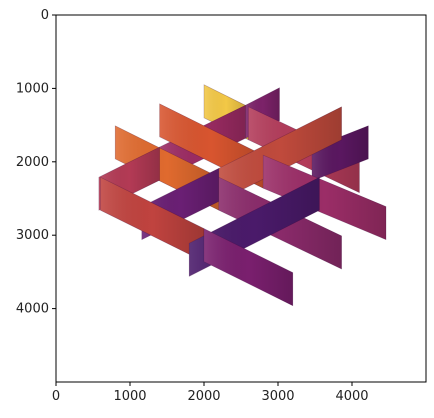 The height and width of the screenshot is (418, 434). Describe the element at coordinates (45, 15) in the screenshot. I see `y-tick-label: 0` at that location.